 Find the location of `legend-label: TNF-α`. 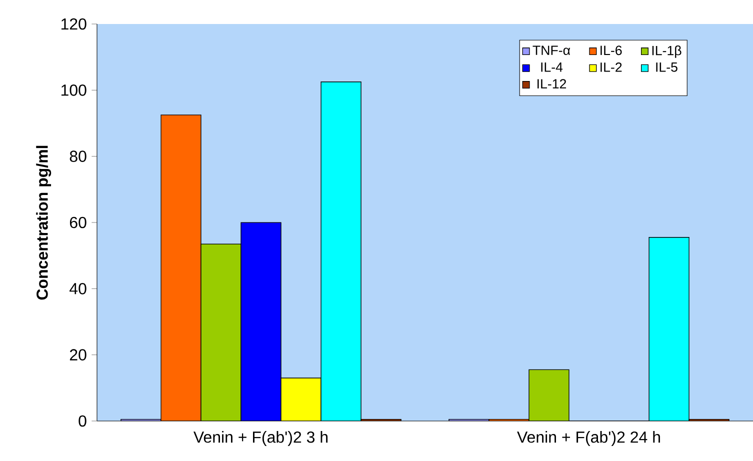

legend-label: TNF-α is located at coordinates (551, 51).